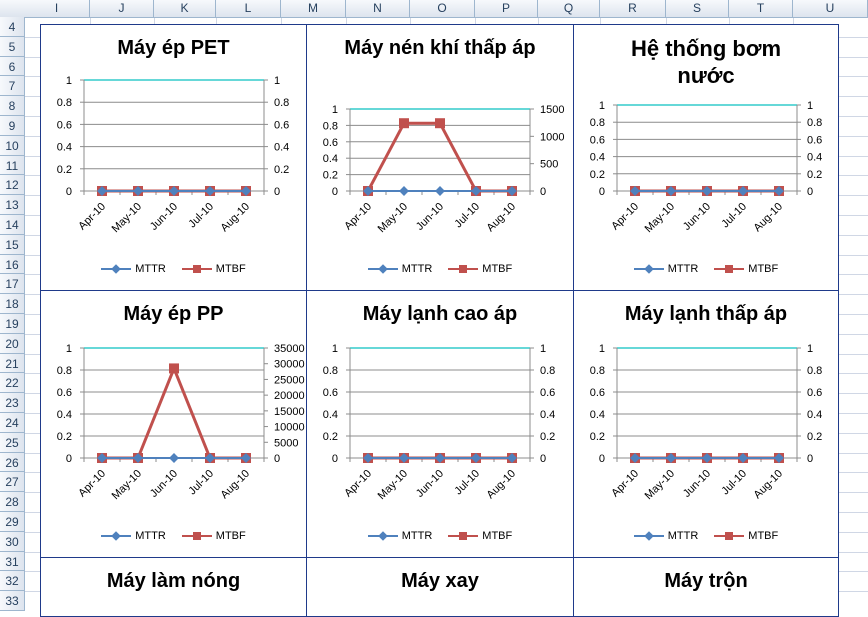 The image size is (868, 617). What do you see at coordinates (12, 27) in the screenshot?
I see `row-header-4: 4` at bounding box center [12, 27].